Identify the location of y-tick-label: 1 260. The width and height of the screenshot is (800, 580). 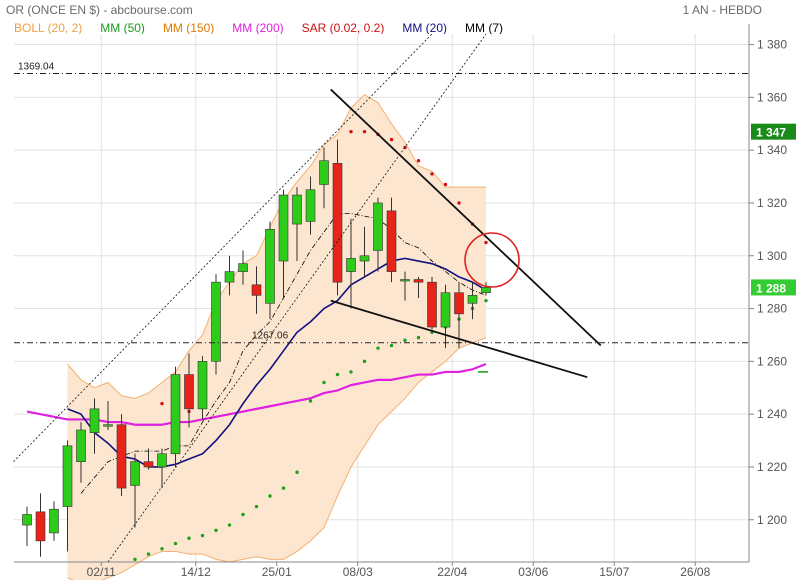
(772, 361).